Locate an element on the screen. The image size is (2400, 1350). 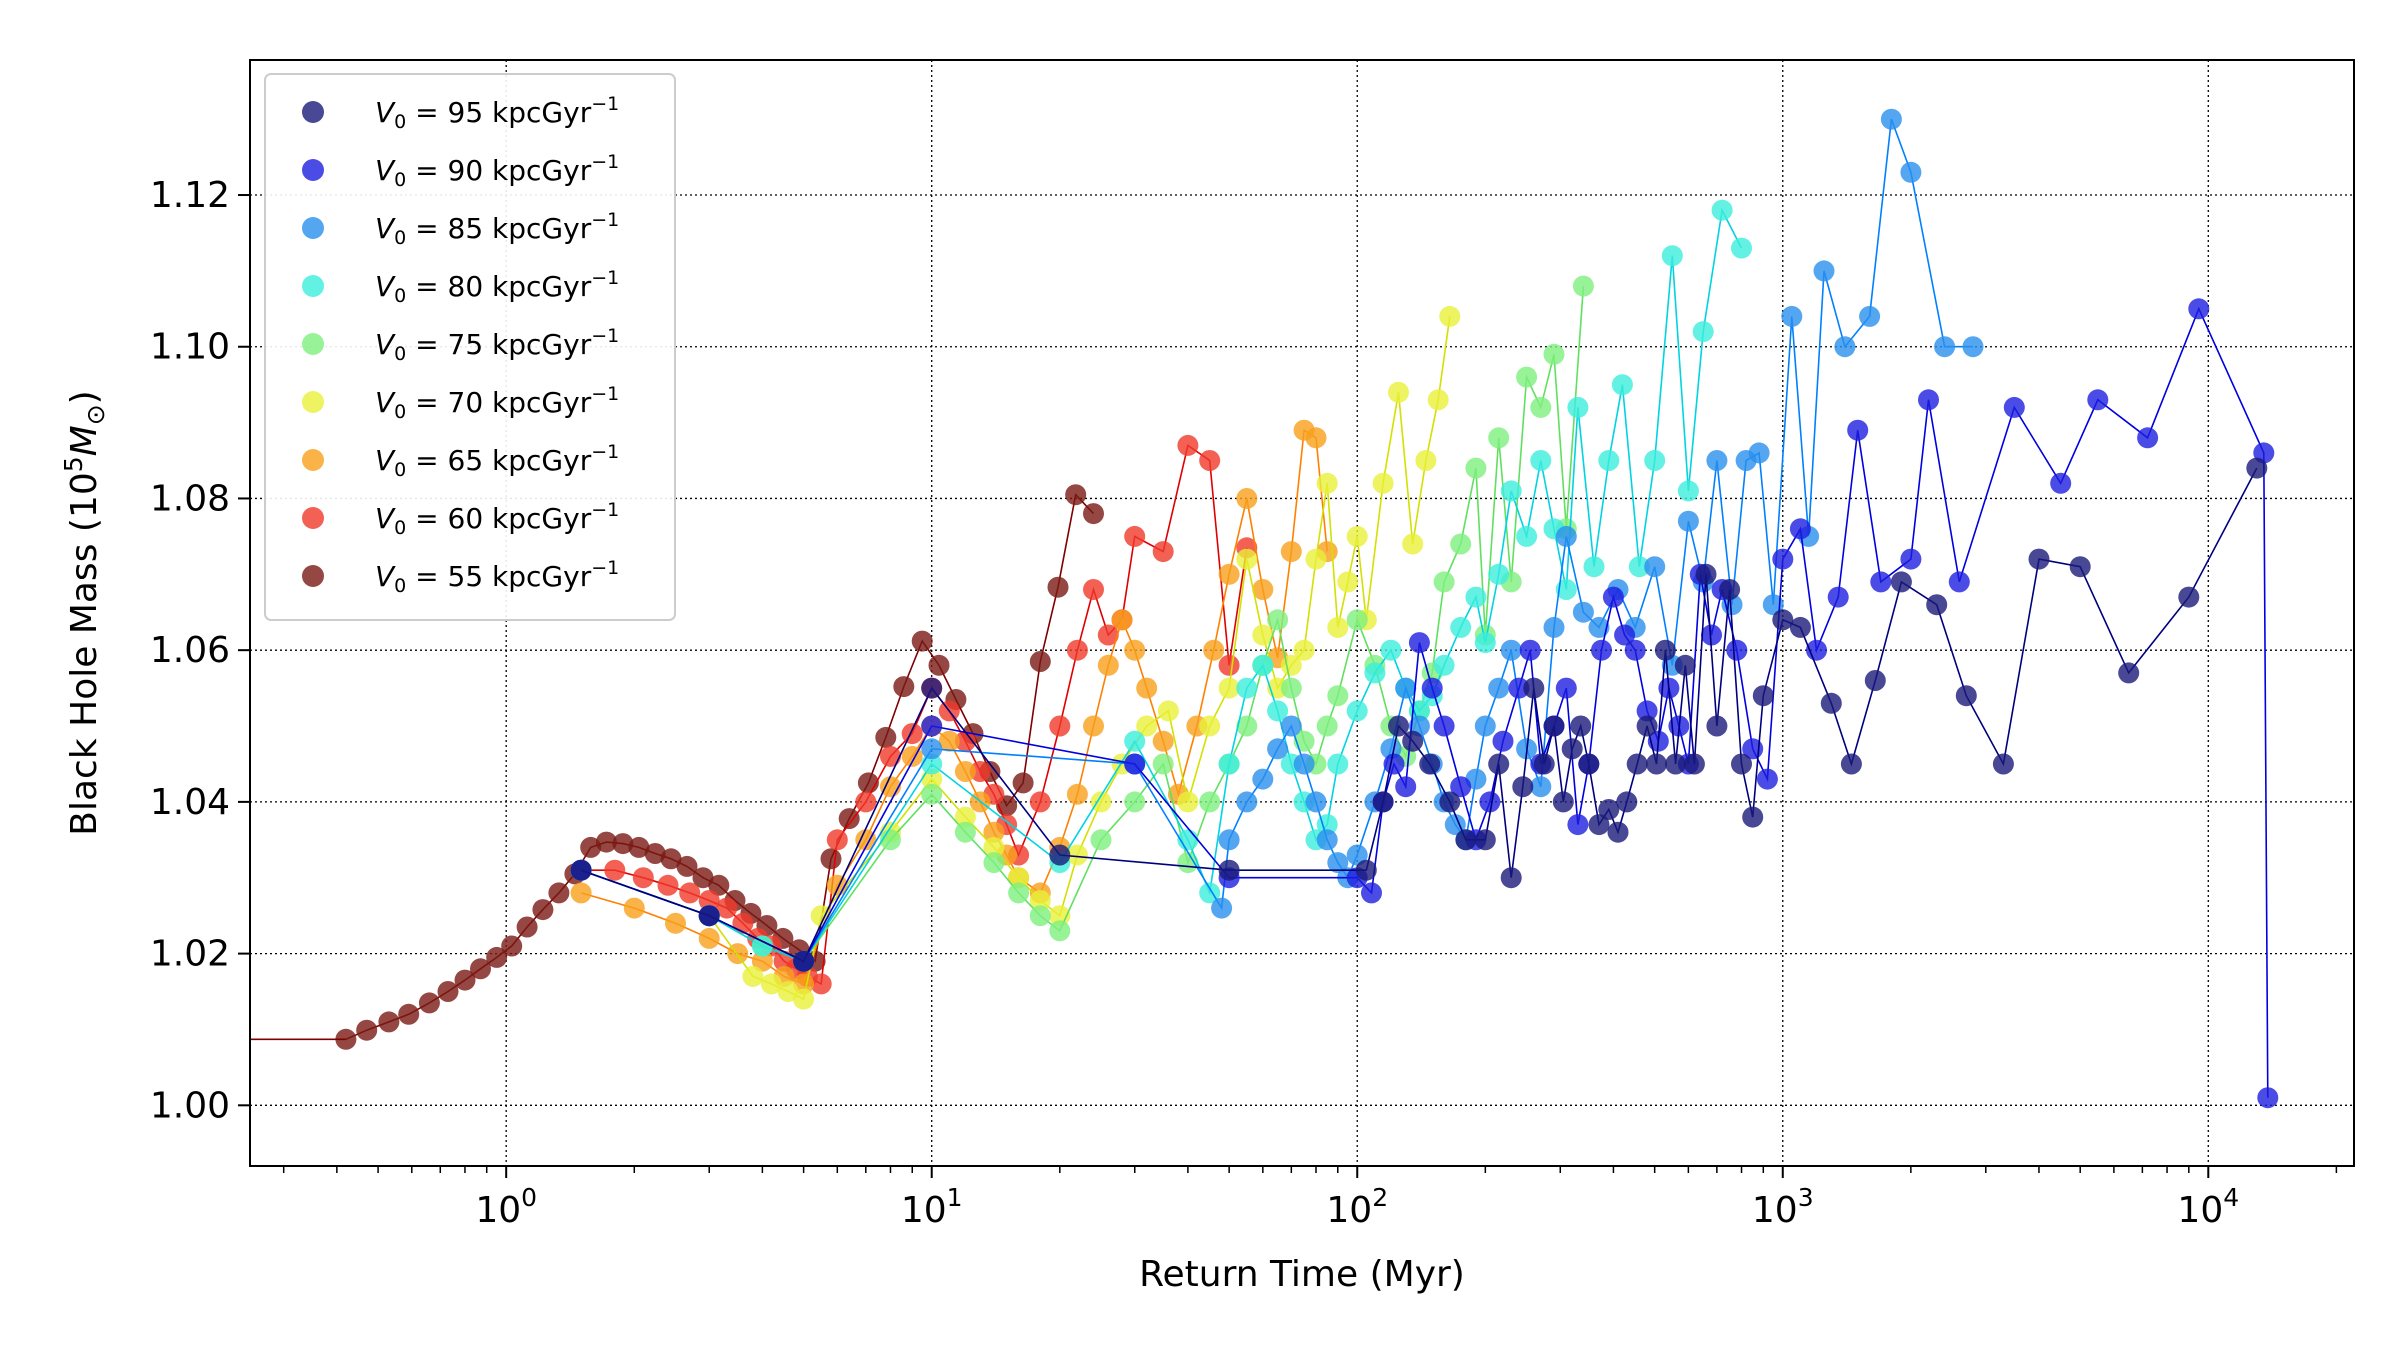
y-tick-label: 1.00 is located at coordinates (190, 1105).